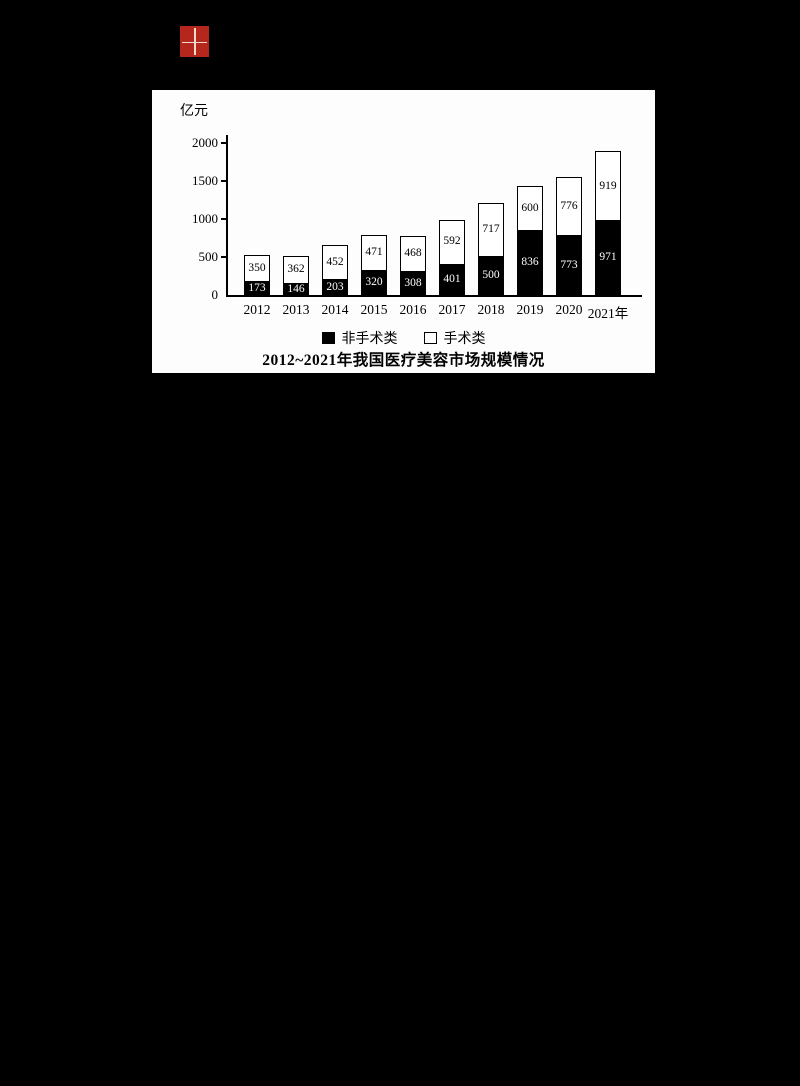 The image size is (800, 1086). I want to click on chart-title: 2012~2021年我国医疗美容市场规模情况, so click(403, 360).